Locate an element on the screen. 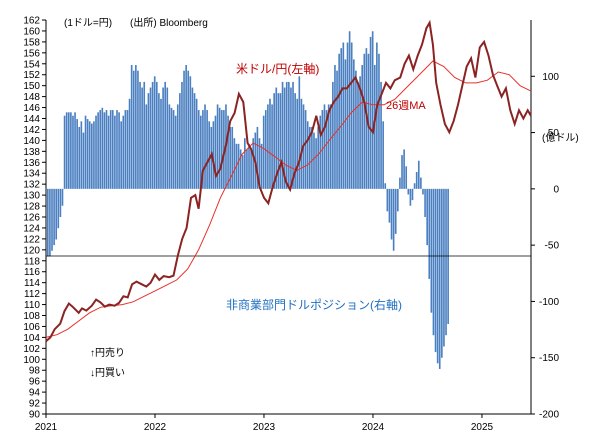 The image size is (604, 438). right-tick-label: 0 is located at coordinates (556, 189).